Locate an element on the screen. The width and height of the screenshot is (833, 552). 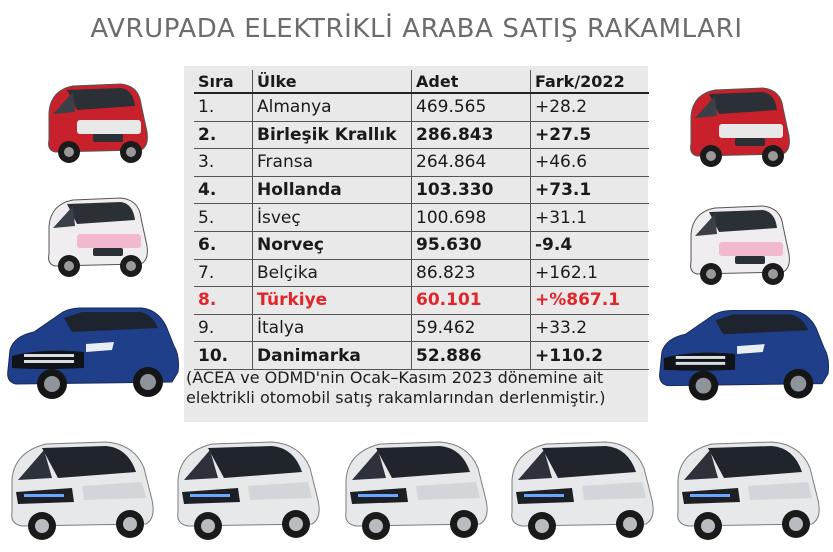
table-row: 7. Belçika 86.823 +162.1 is located at coordinates (421, 273).